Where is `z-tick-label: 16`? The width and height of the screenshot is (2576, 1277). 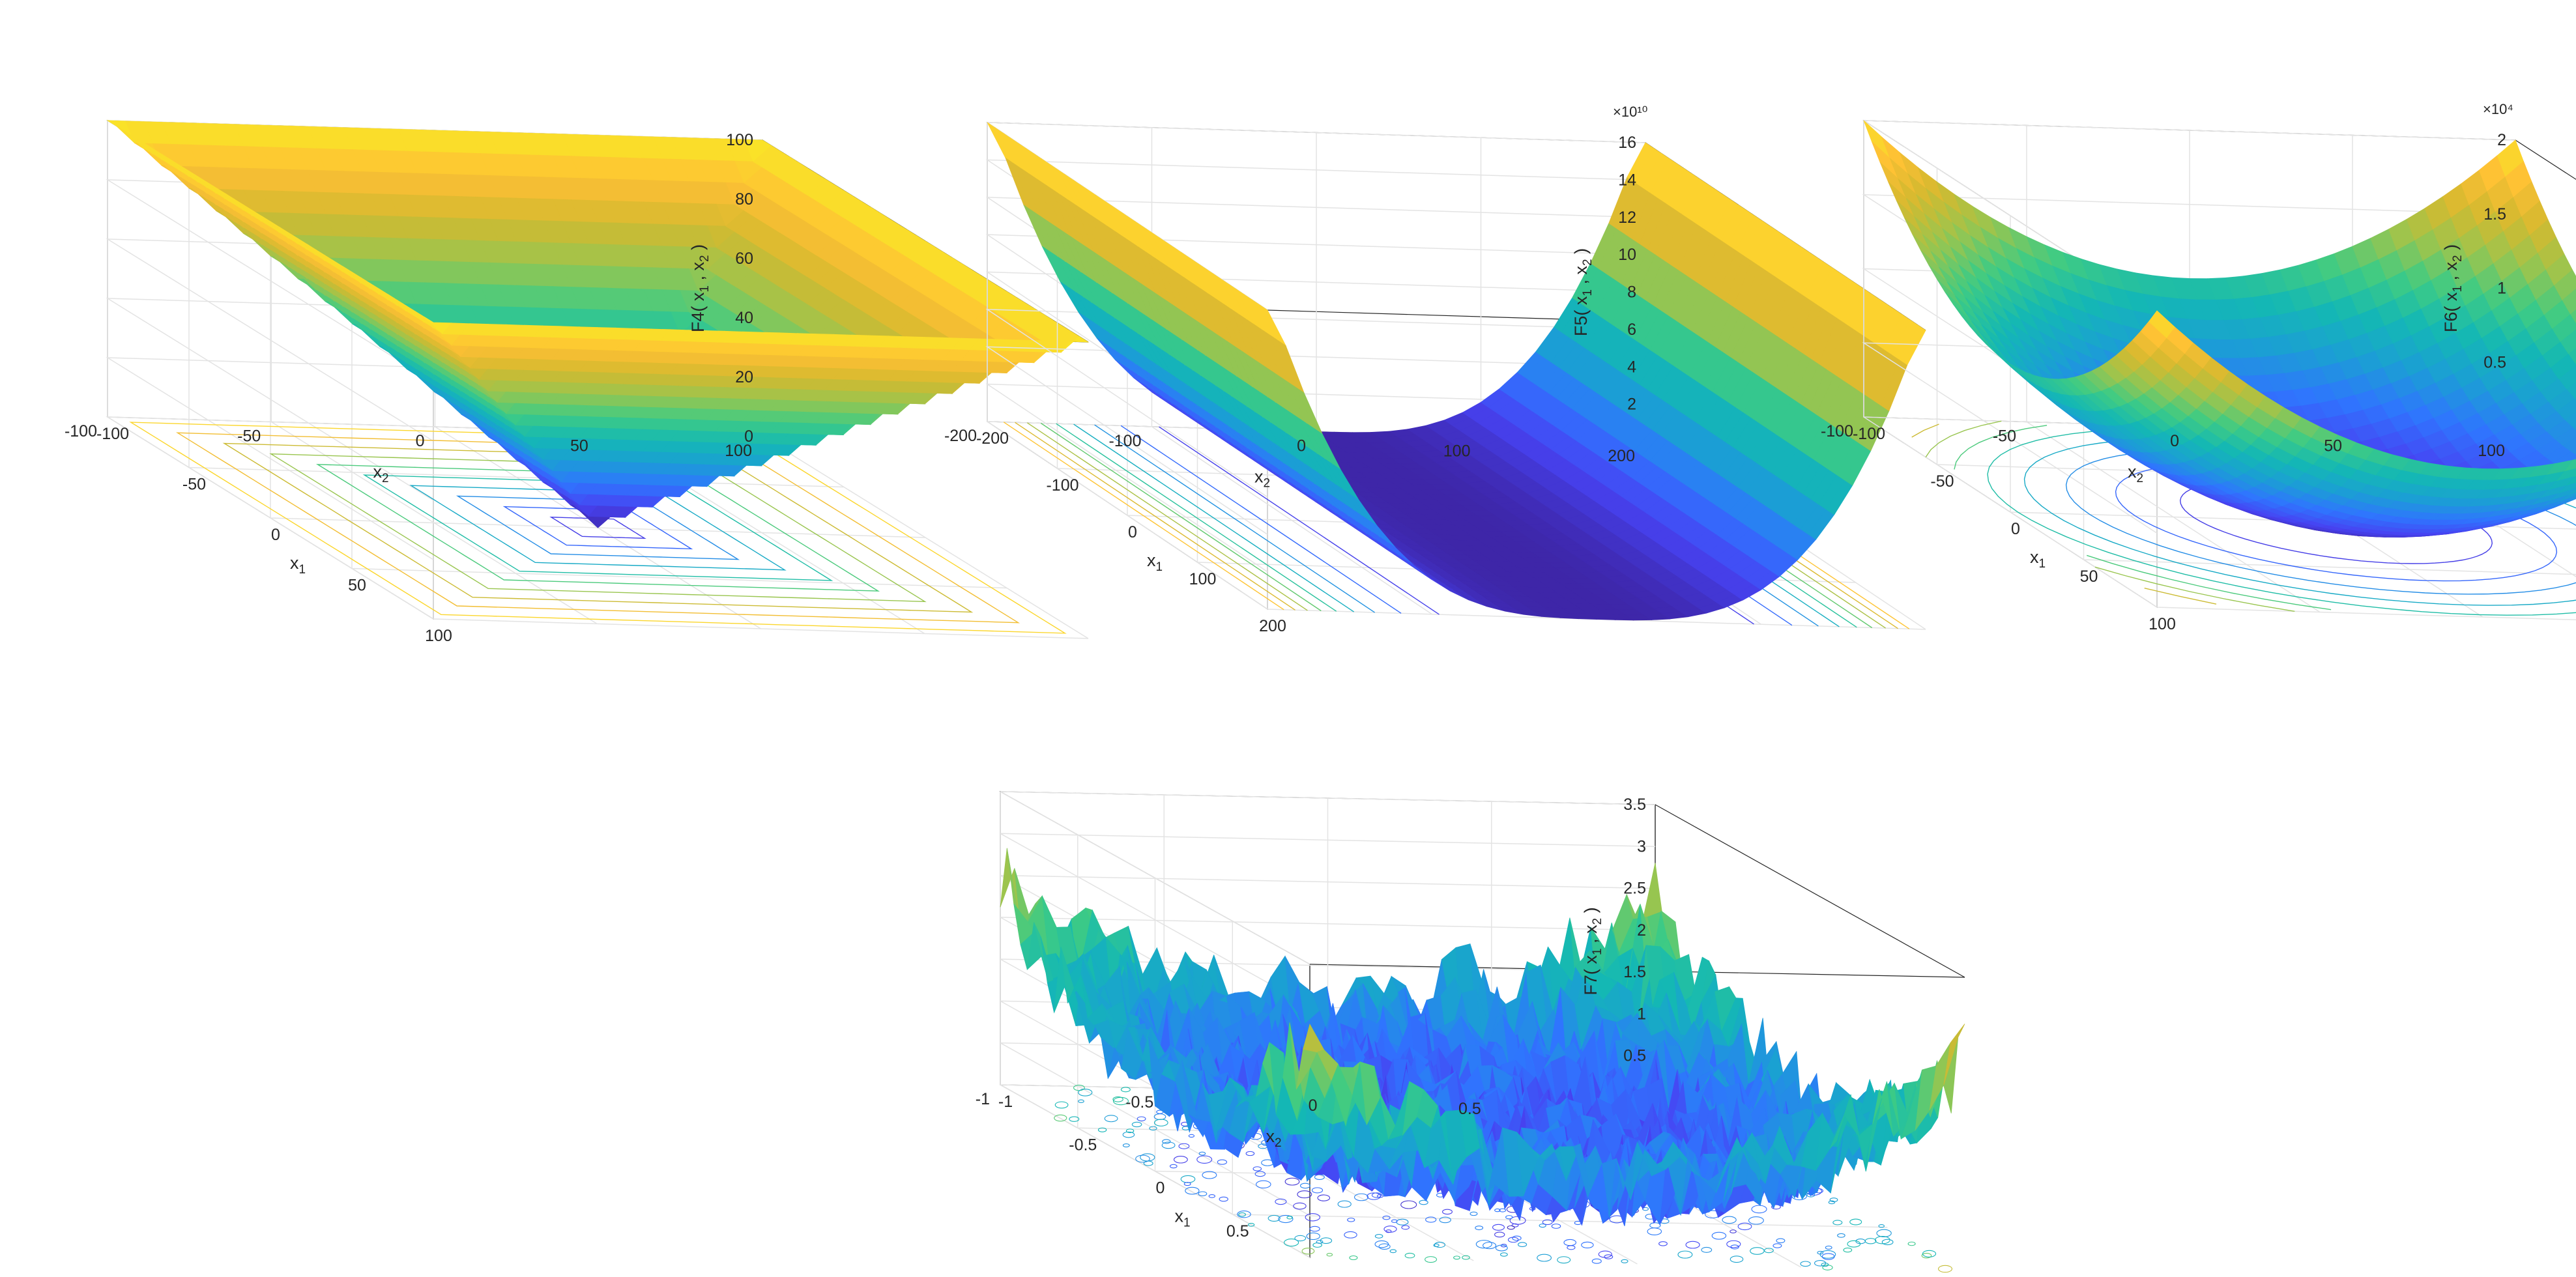
z-tick-label: 16 is located at coordinates (1627, 143).